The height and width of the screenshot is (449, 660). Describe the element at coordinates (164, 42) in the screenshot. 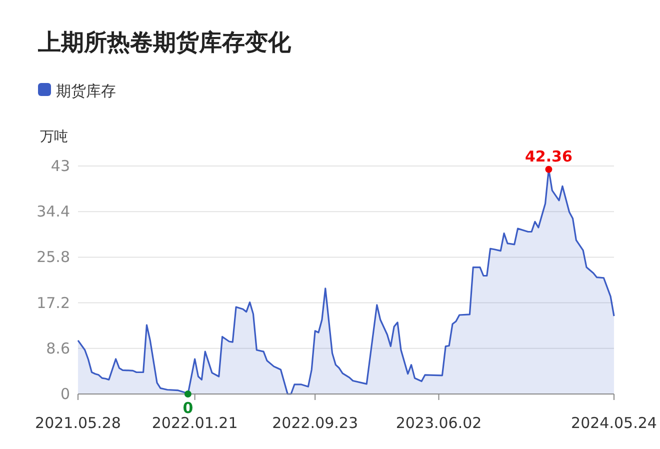

I see `chart-title: 上期所热卷期货库存变化` at that location.